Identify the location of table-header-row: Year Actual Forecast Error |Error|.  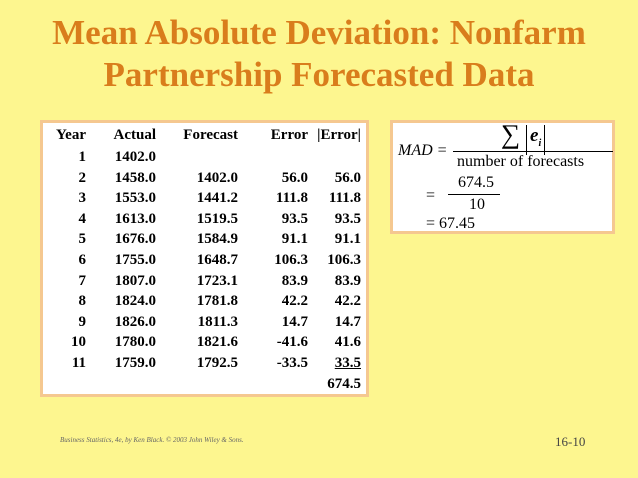
(204, 135).